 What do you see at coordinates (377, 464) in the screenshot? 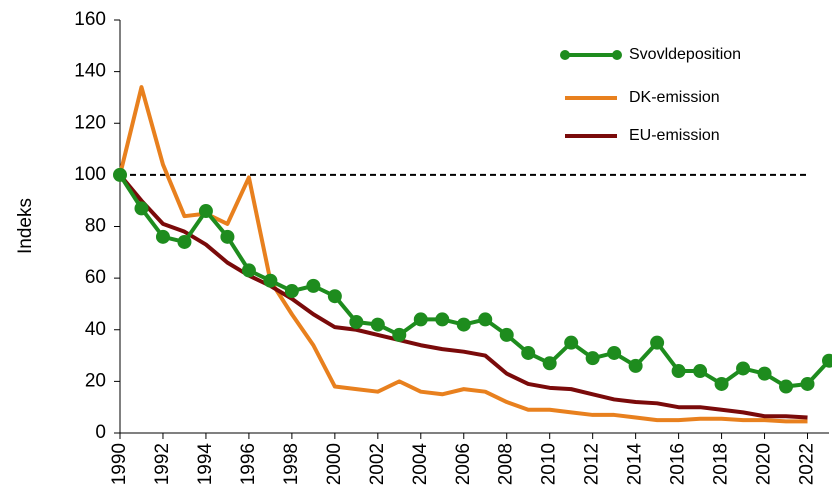
I see `x-tick-label: 2002` at bounding box center [377, 464].